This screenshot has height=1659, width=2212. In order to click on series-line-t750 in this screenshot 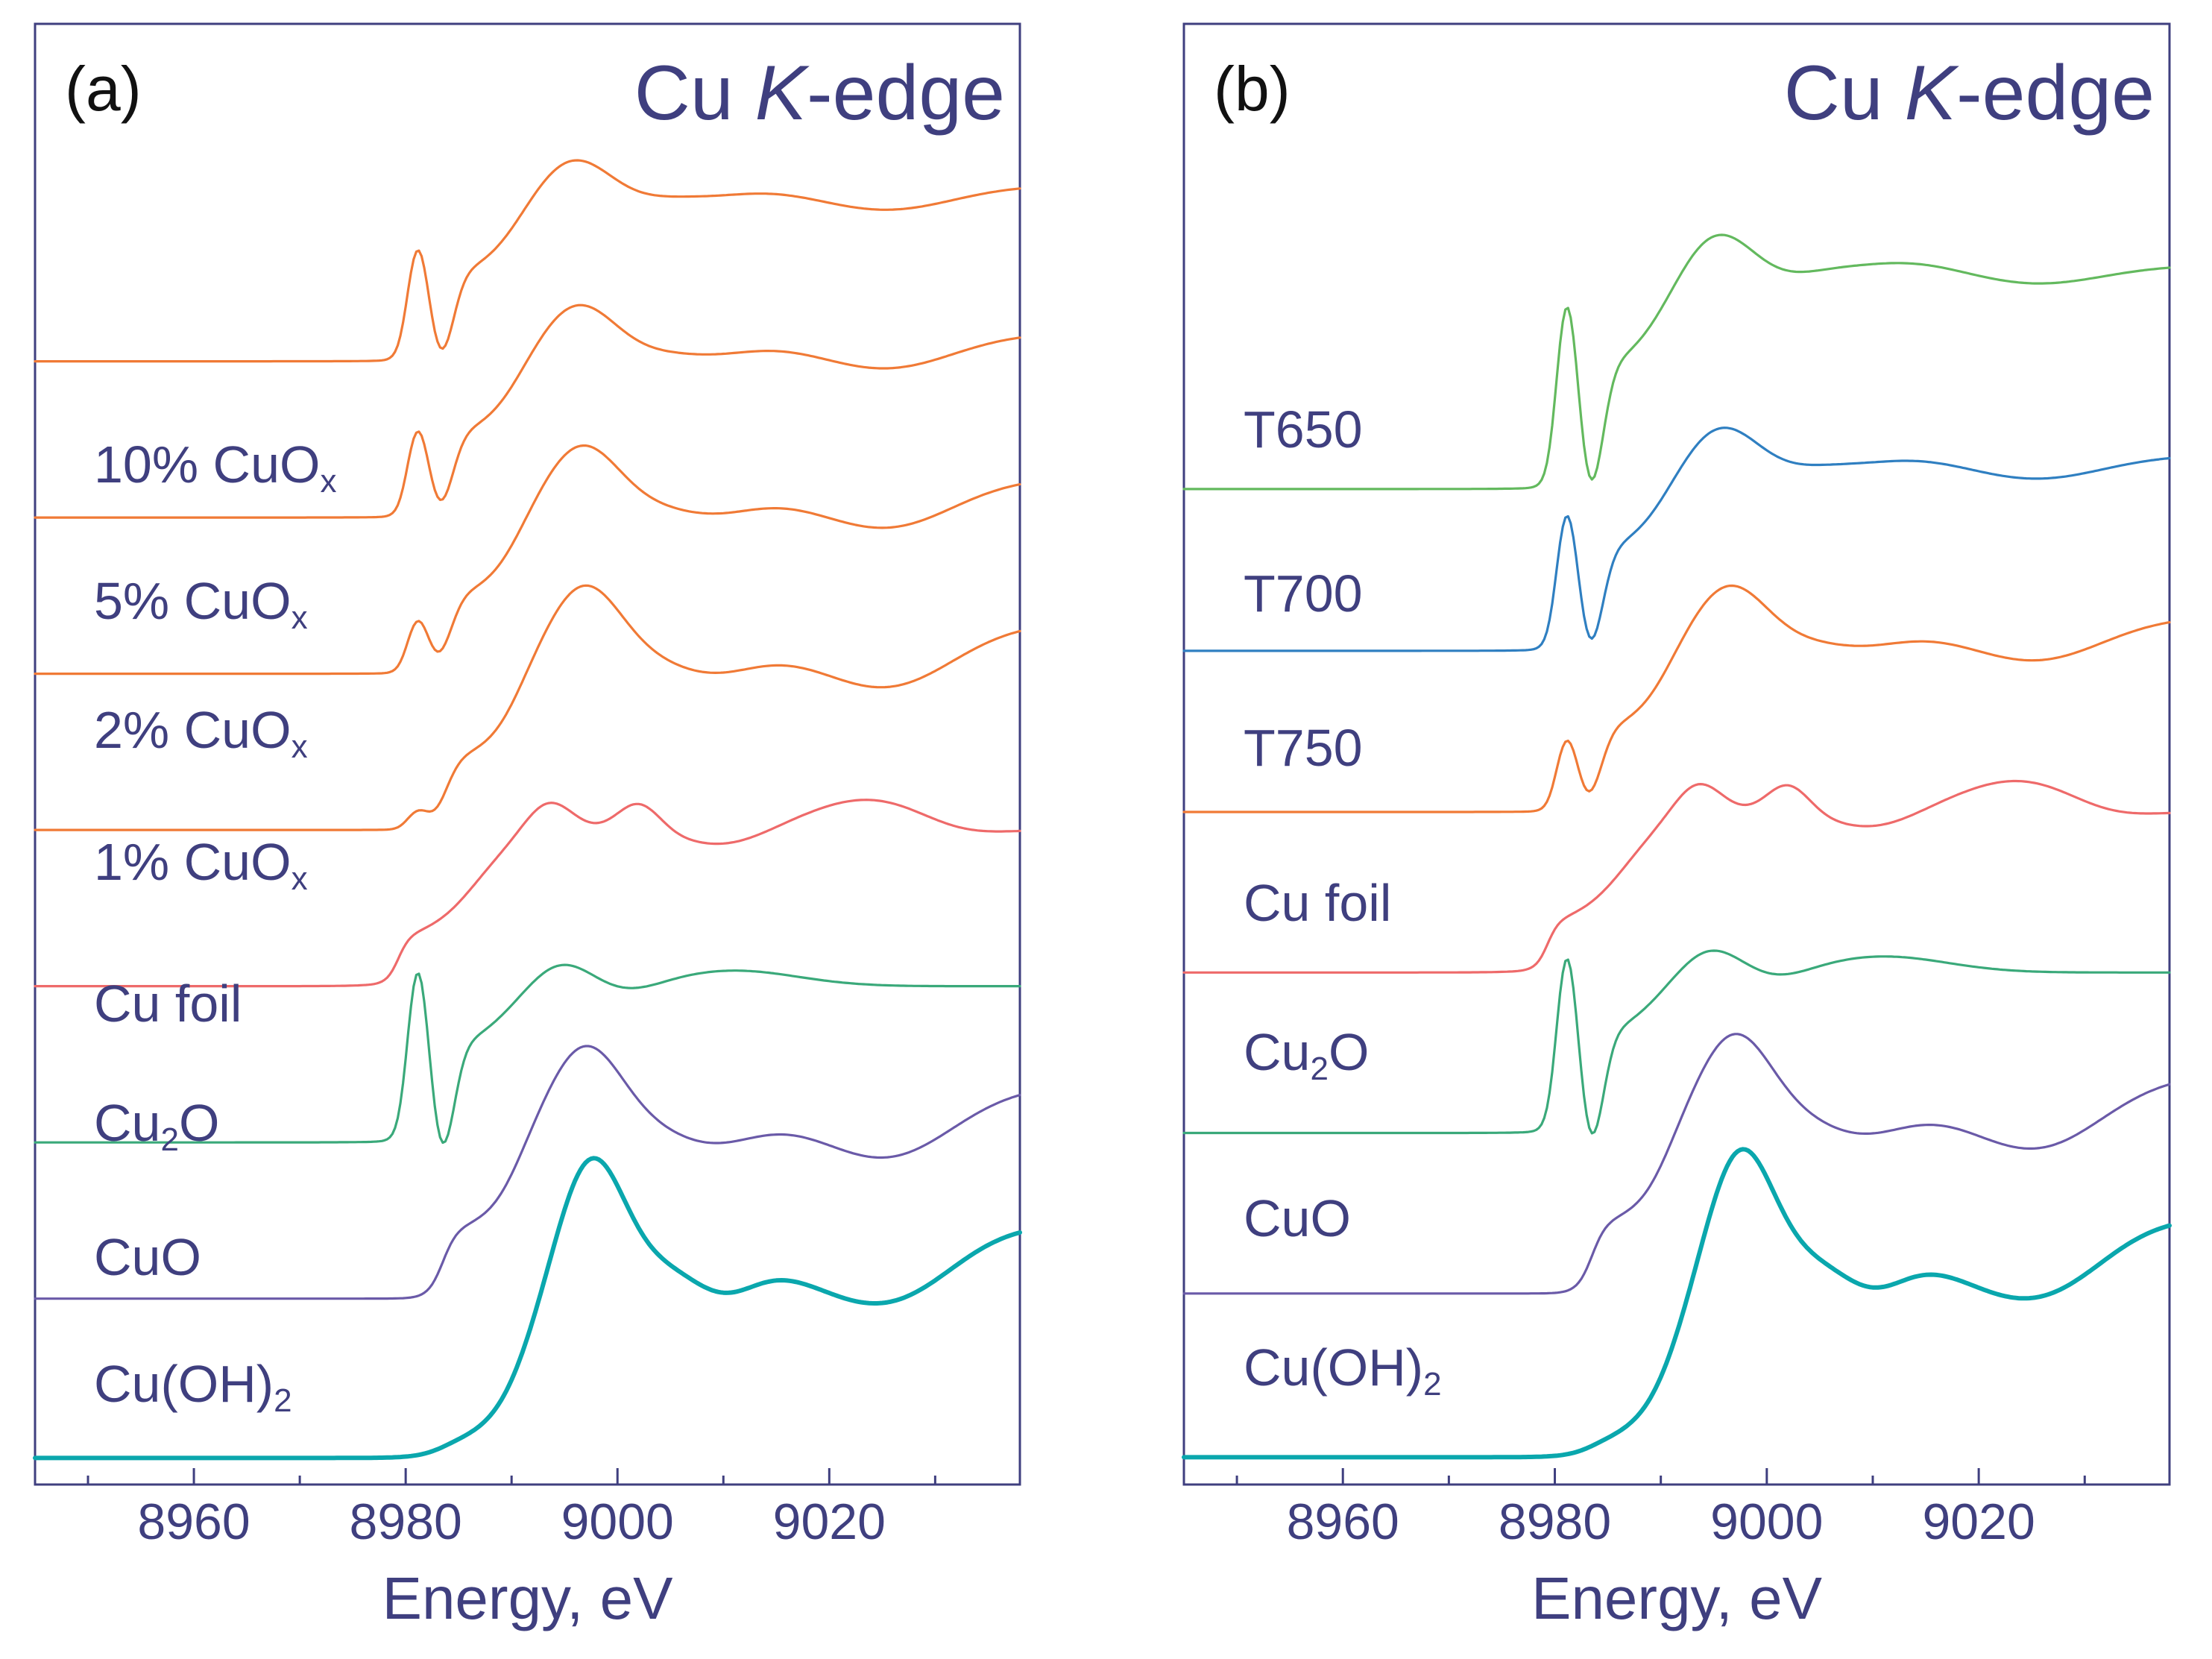, I will do `click(1676, 698)`.